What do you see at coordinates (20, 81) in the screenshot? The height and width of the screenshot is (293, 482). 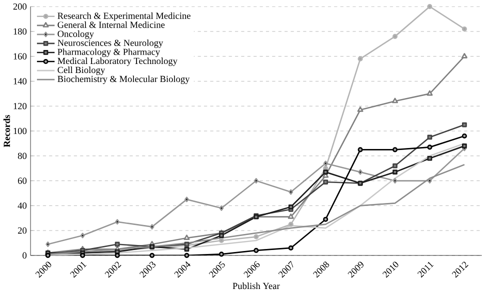 I see `y-tick-label: 140` at bounding box center [20, 81].